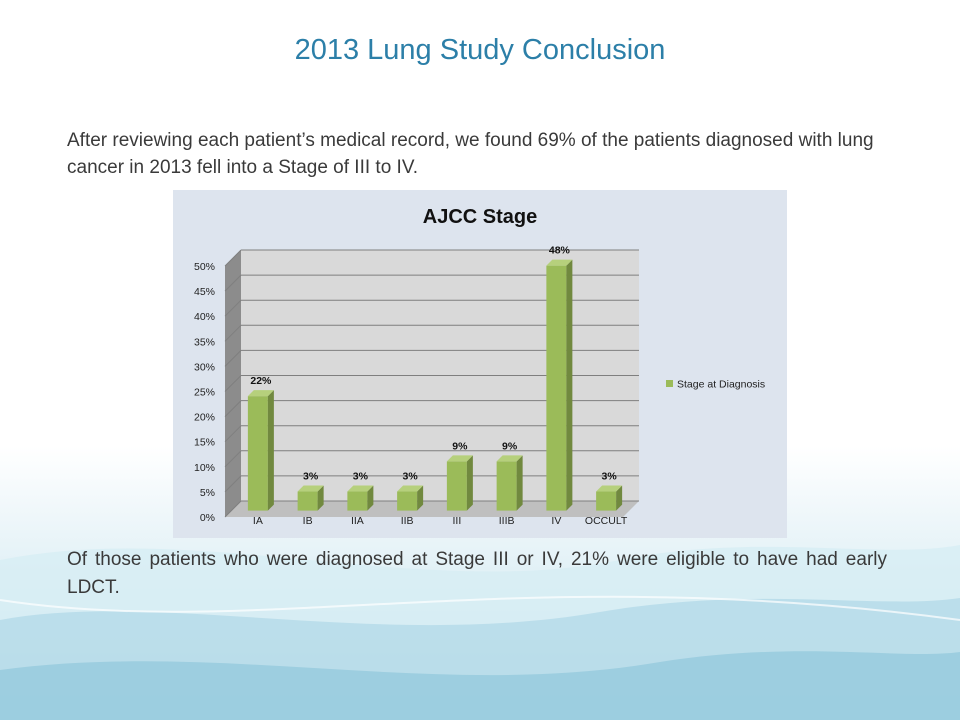 This screenshot has height=720, width=960. Describe the element at coordinates (204, 418) in the screenshot. I see `y-tick-label: 20%` at that location.